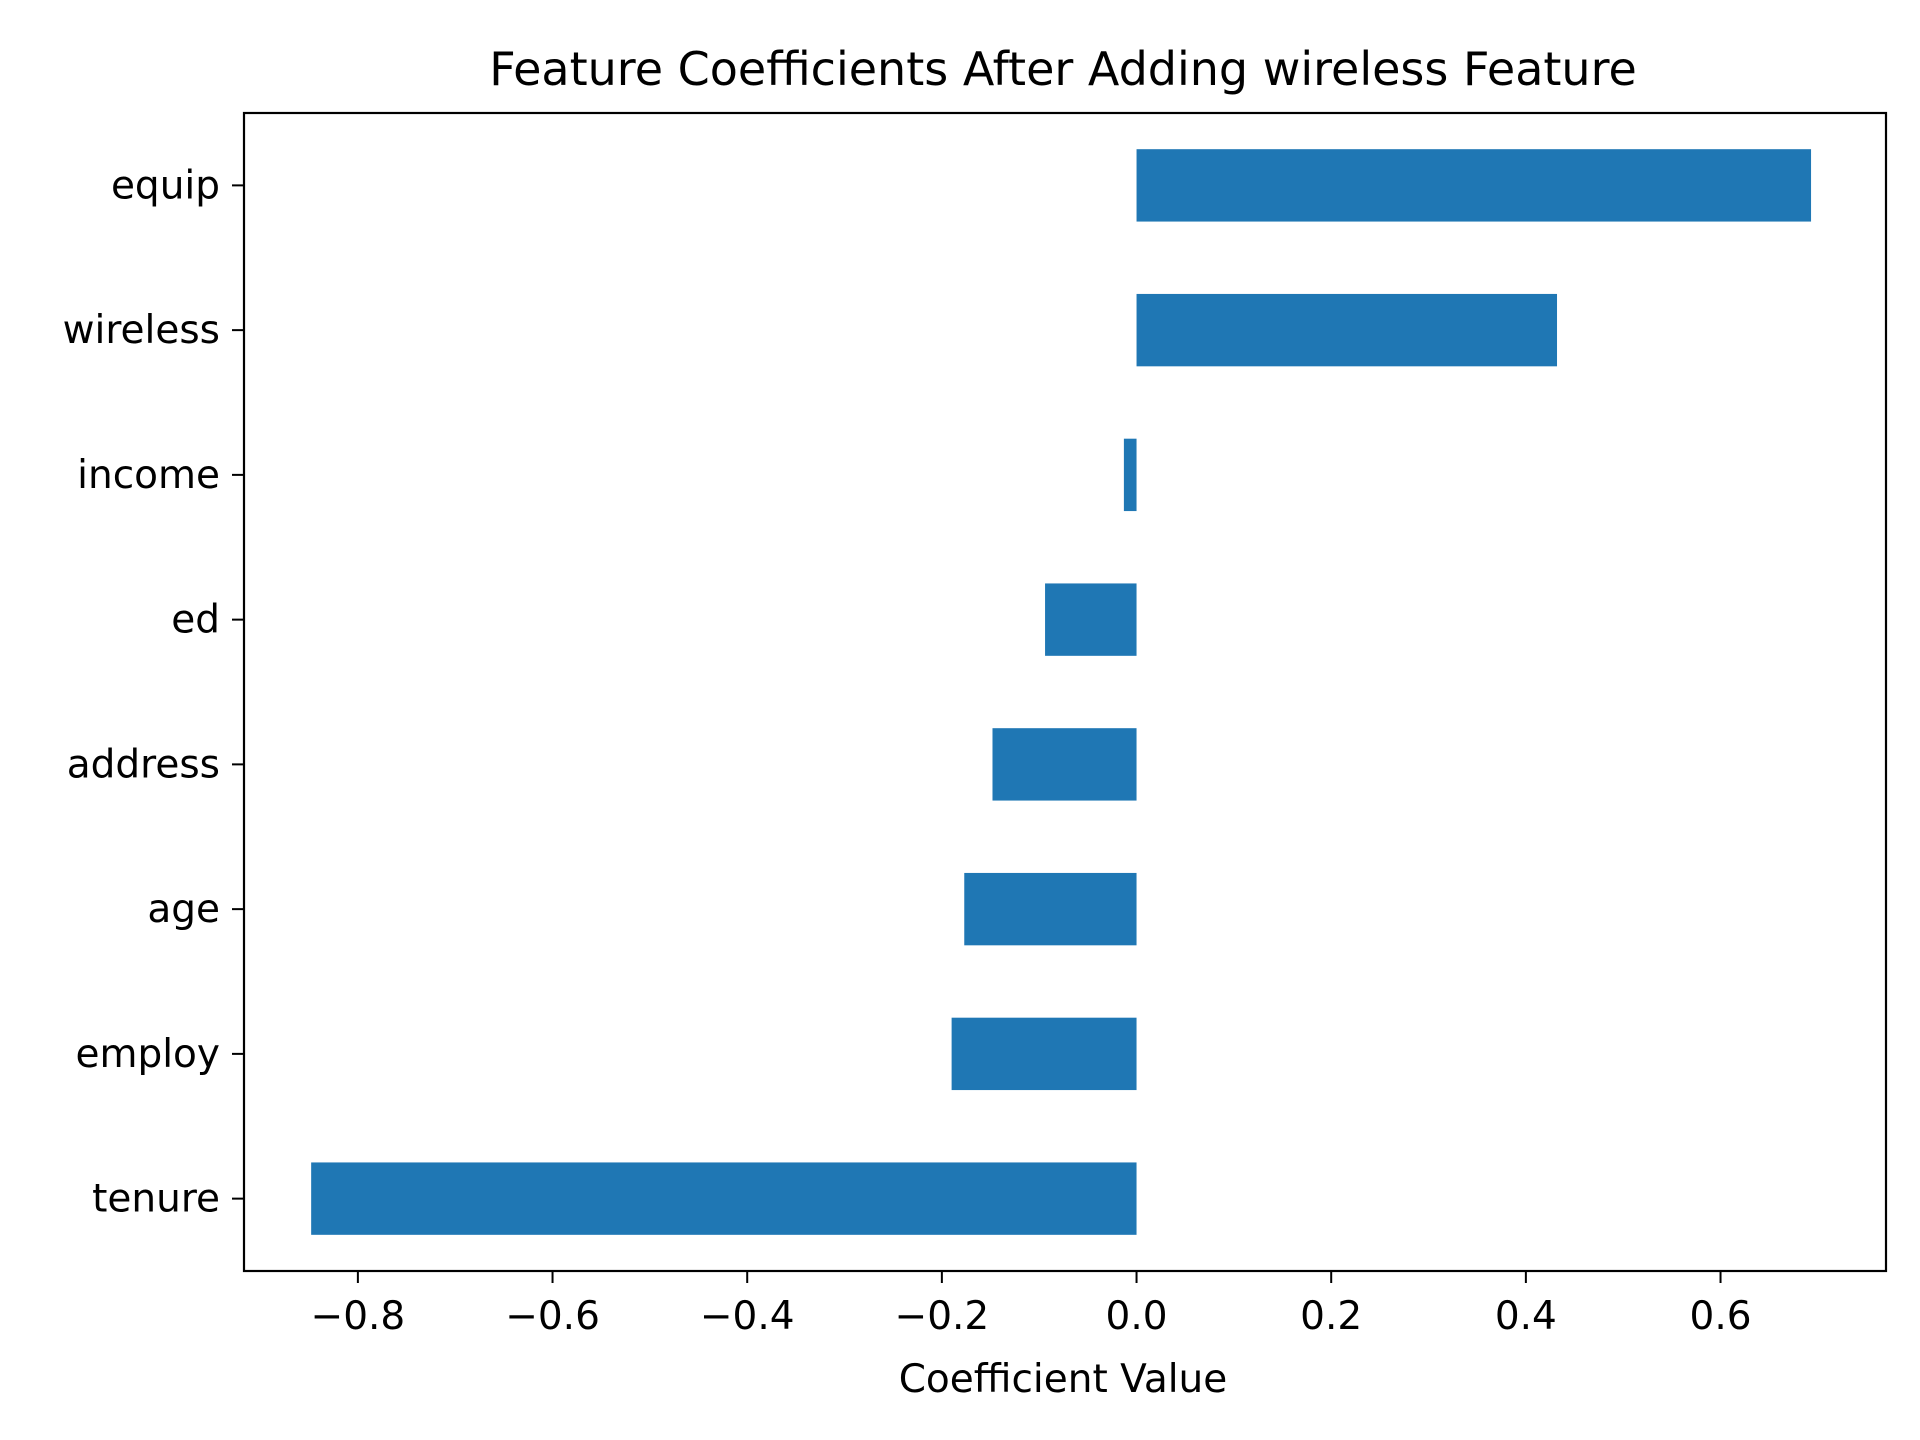 The image size is (1920, 1440). What do you see at coordinates (1721, 1316) in the screenshot?
I see `x-tick-label: 0.6` at bounding box center [1721, 1316].